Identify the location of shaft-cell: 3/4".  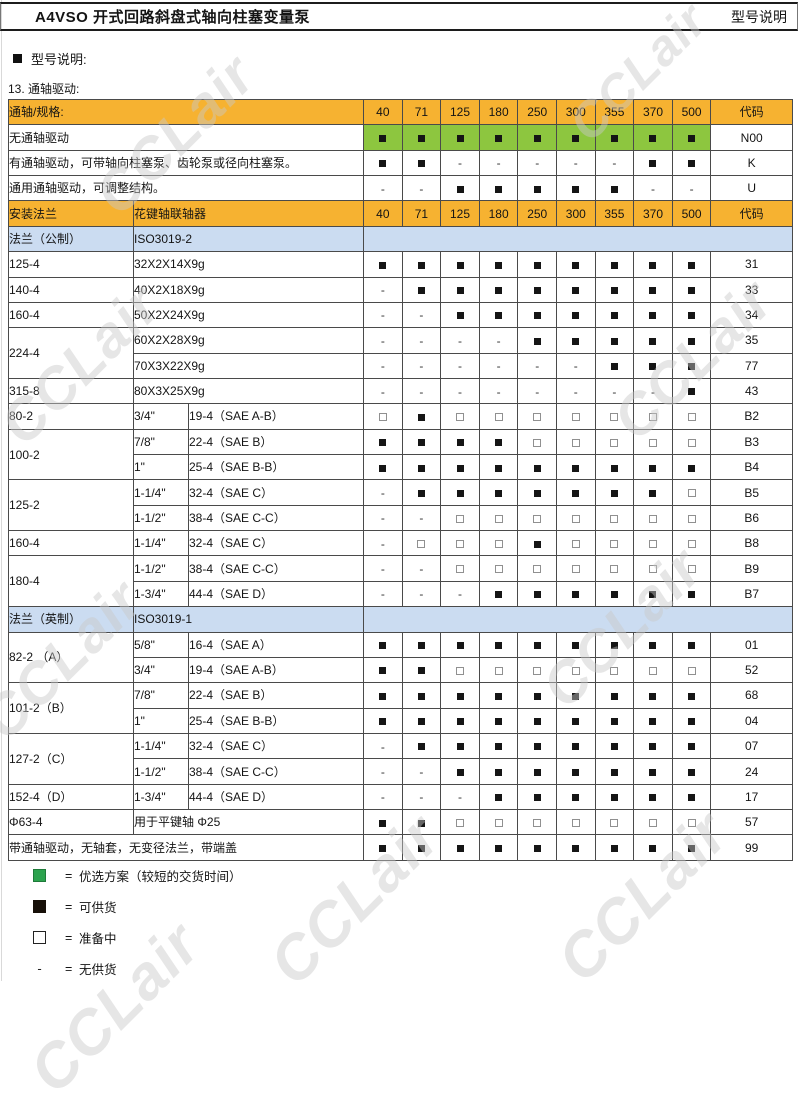
(161, 670).